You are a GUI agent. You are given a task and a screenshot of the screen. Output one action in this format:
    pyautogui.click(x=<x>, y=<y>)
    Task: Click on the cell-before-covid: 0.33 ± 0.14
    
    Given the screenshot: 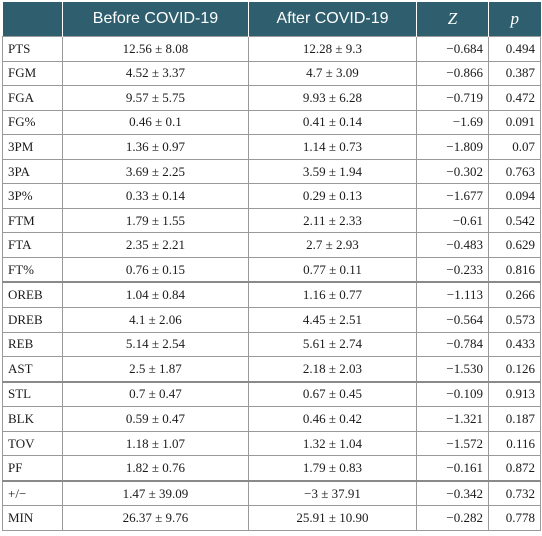 What is the action you would take?
    pyautogui.click(x=155, y=196)
    